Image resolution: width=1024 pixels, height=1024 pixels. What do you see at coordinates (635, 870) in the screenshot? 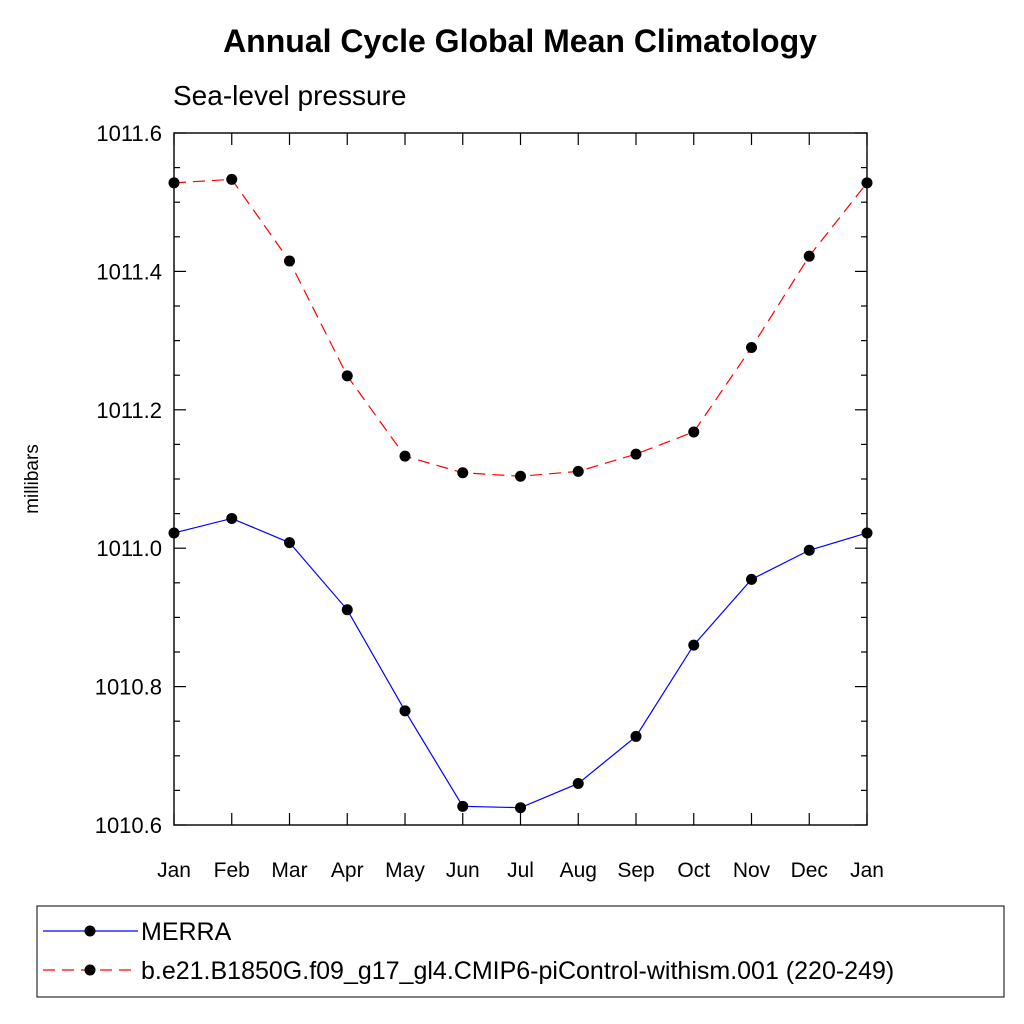
I see `x-tick-label: Sep` at bounding box center [635, 870].